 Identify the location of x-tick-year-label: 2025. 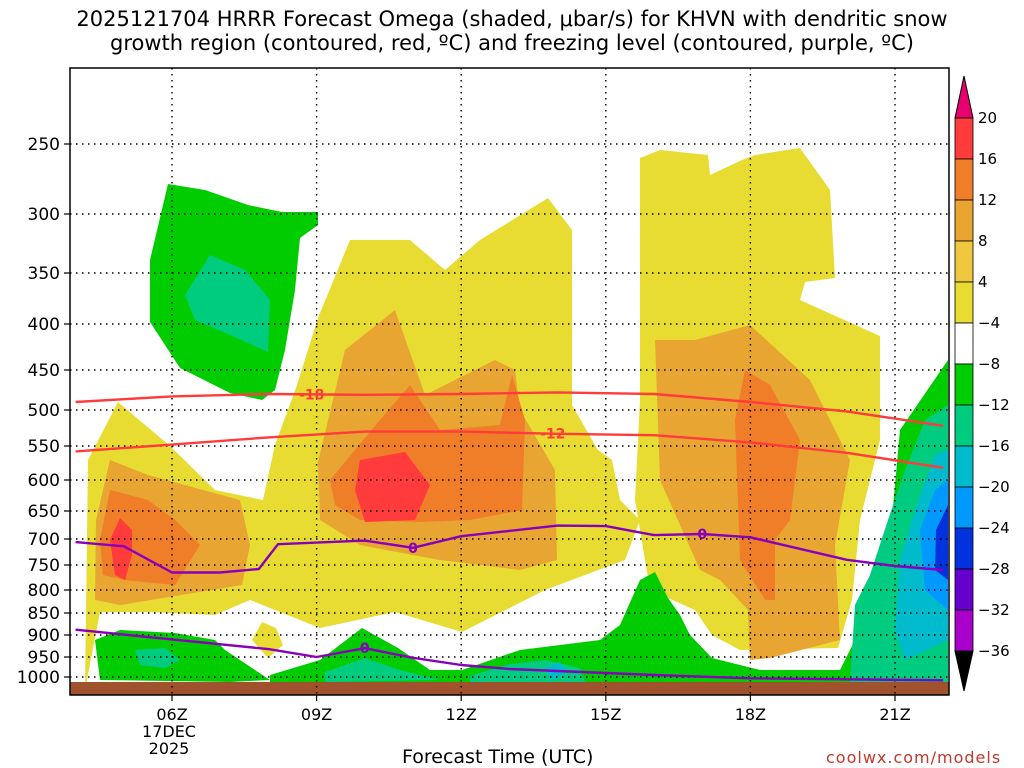
(169, 748).